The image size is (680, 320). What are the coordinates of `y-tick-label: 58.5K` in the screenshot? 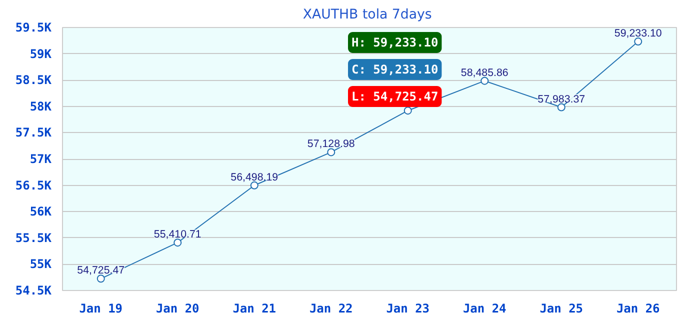 It's located at (33, 80).